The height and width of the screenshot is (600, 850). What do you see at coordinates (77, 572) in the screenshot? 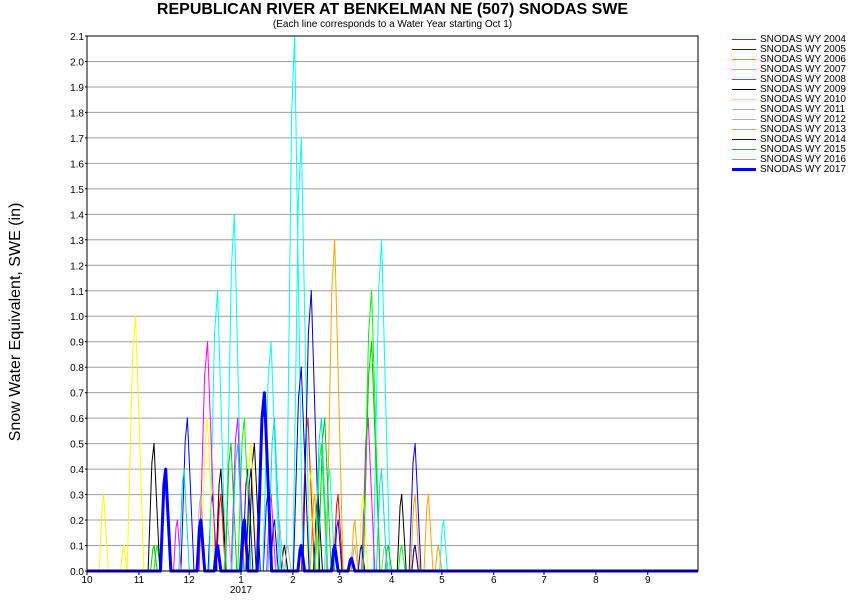
I see `y-tick-label: 0.0` at bounding box center [77, 572].